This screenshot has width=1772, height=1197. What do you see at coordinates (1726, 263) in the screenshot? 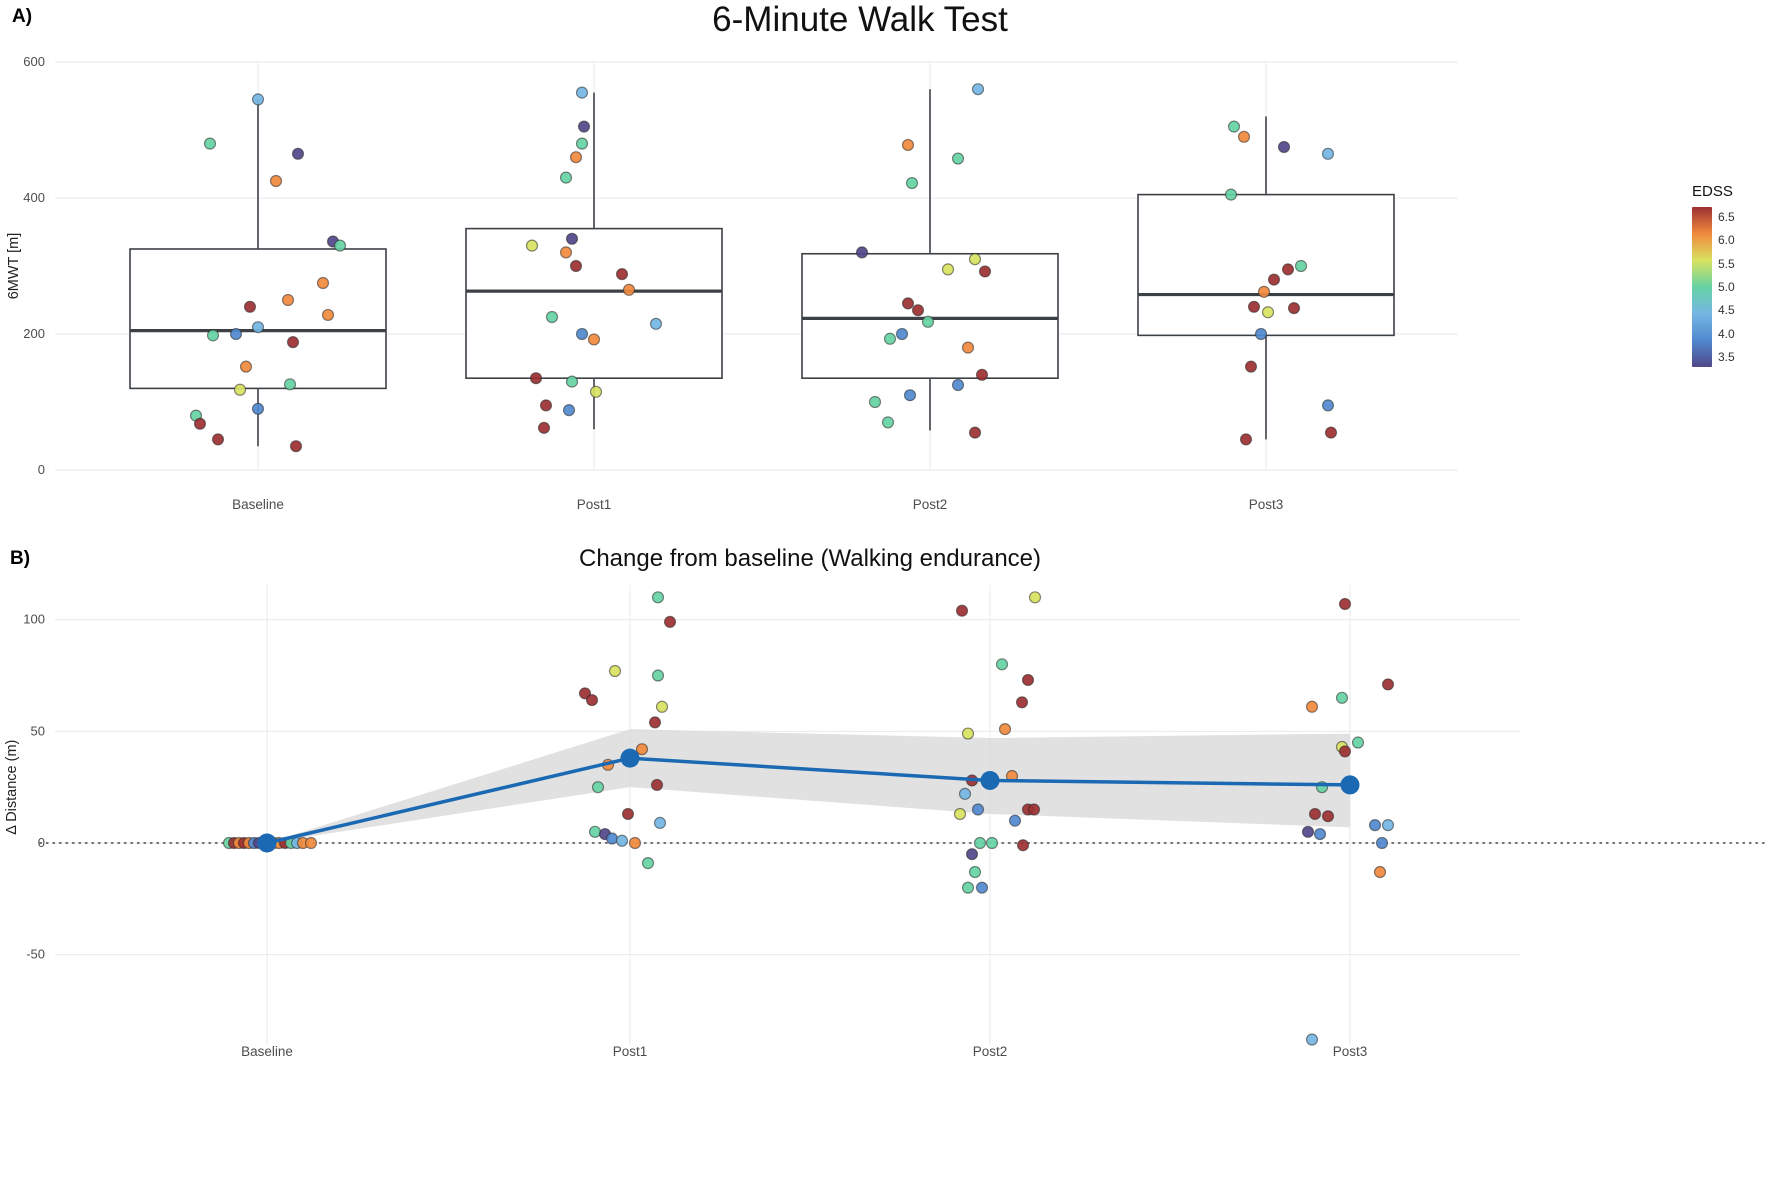
I see `legend-tick: 5.5` at bounding box center [1726, 263].